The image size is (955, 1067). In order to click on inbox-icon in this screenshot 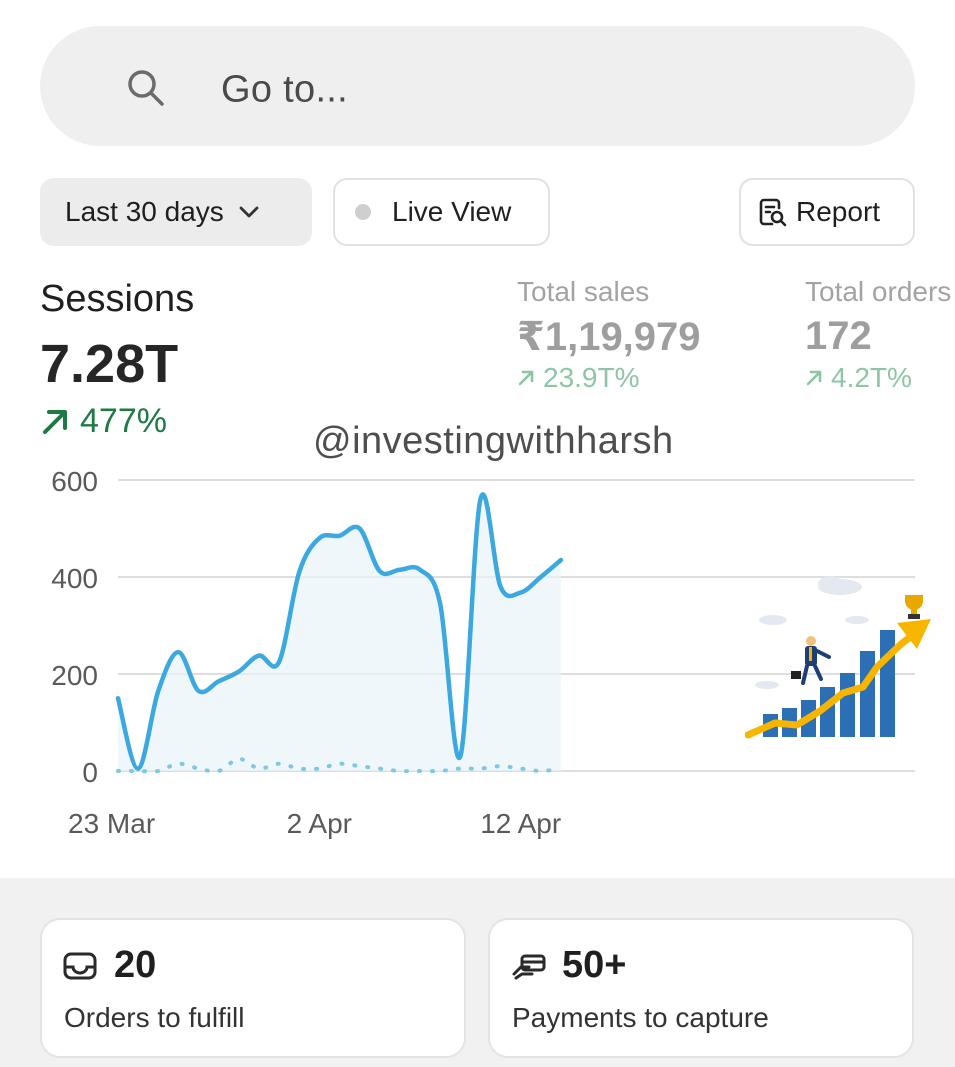, I will do `click(80, 966)`.